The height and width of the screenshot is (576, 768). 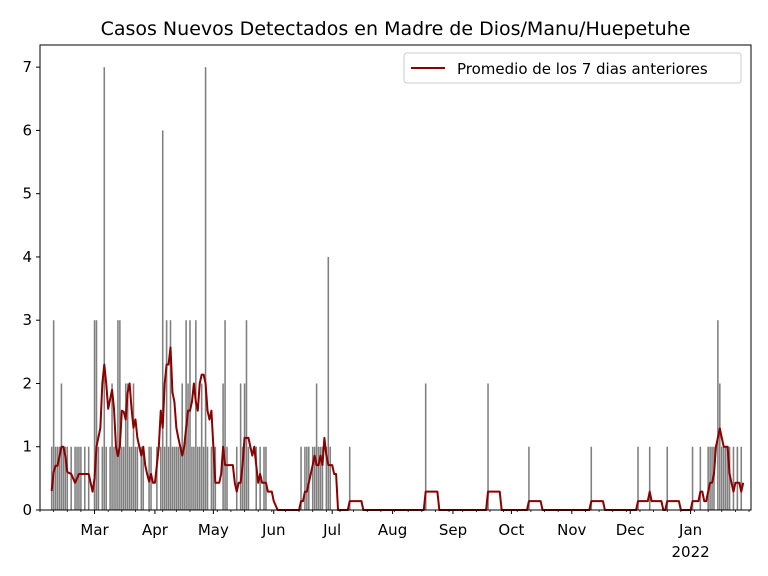 I want to click on x-tick-label: Aug, so click(x=392, y=530).